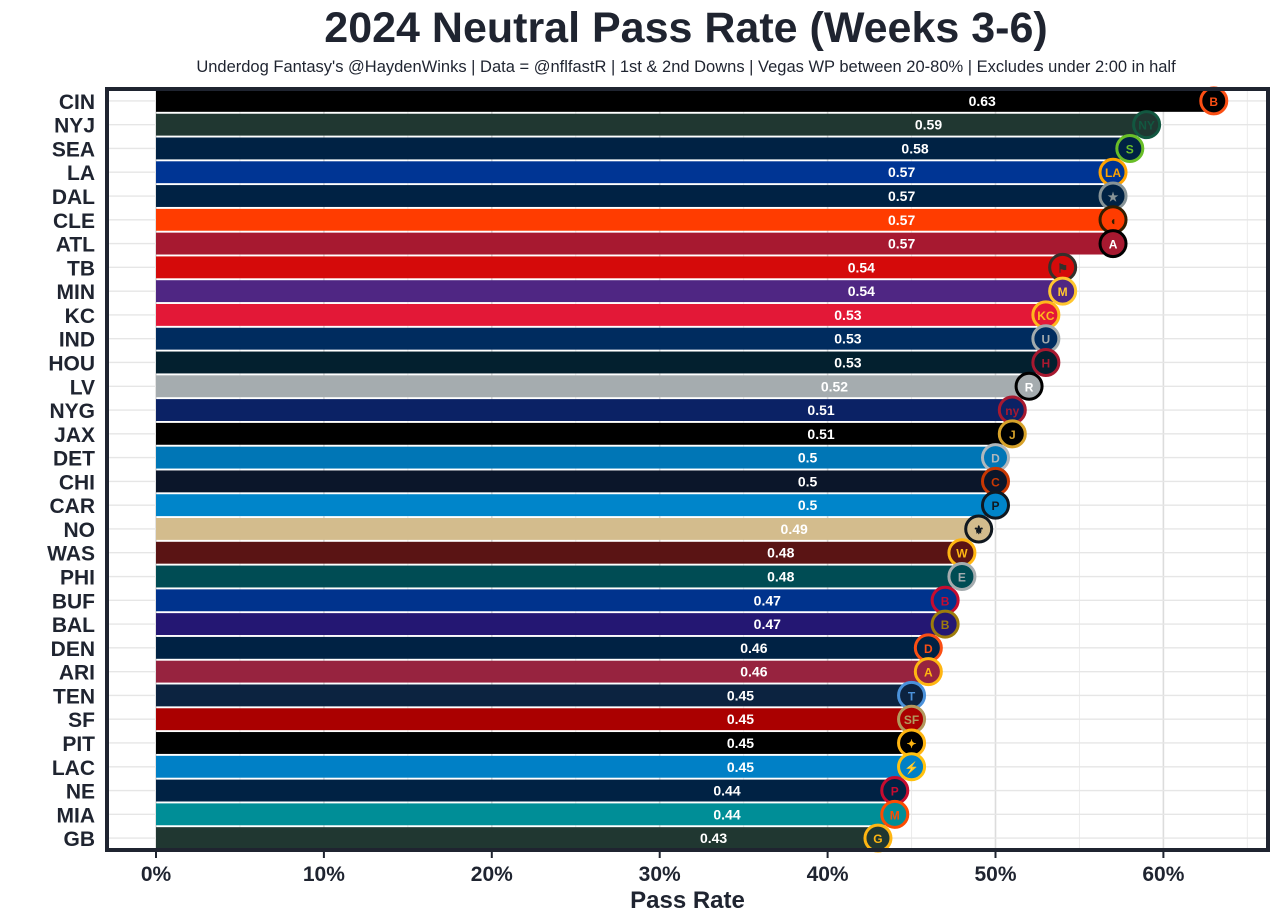  What do you see at coordinates (525, 790) in the screenshot?
I see `bar-ne` at bounding box center [525, 790].